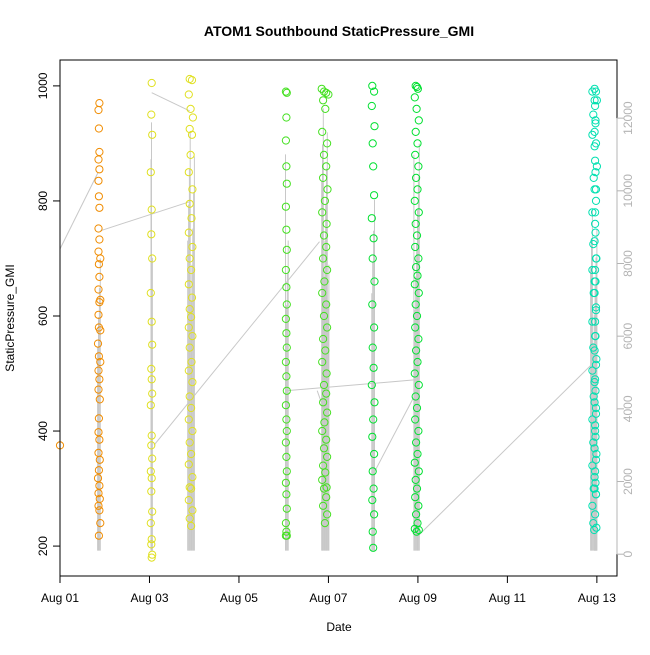  I want to click on x-axis-label: Date, so click(339, 627).